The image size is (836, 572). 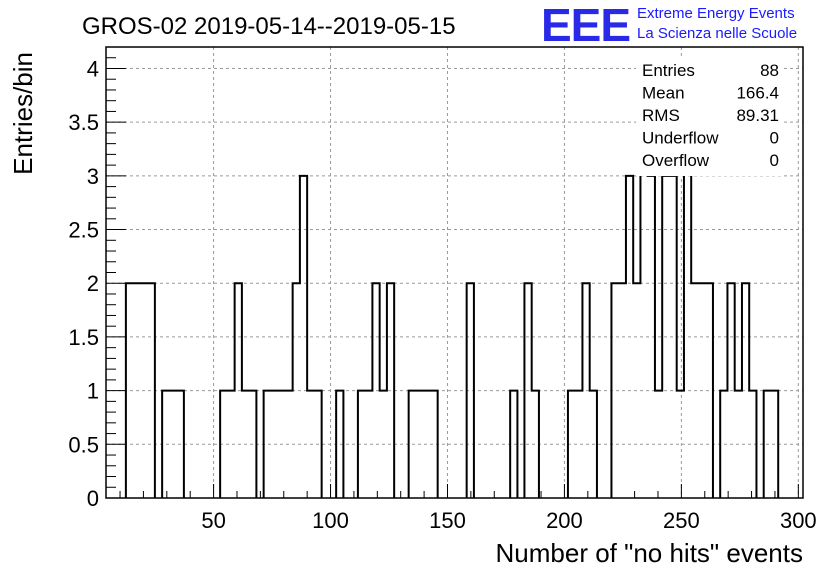 What do you see at coordinates (668, 70) in the screenshot?
I see `stats-label: Entries` at bounding box center [668, 70].